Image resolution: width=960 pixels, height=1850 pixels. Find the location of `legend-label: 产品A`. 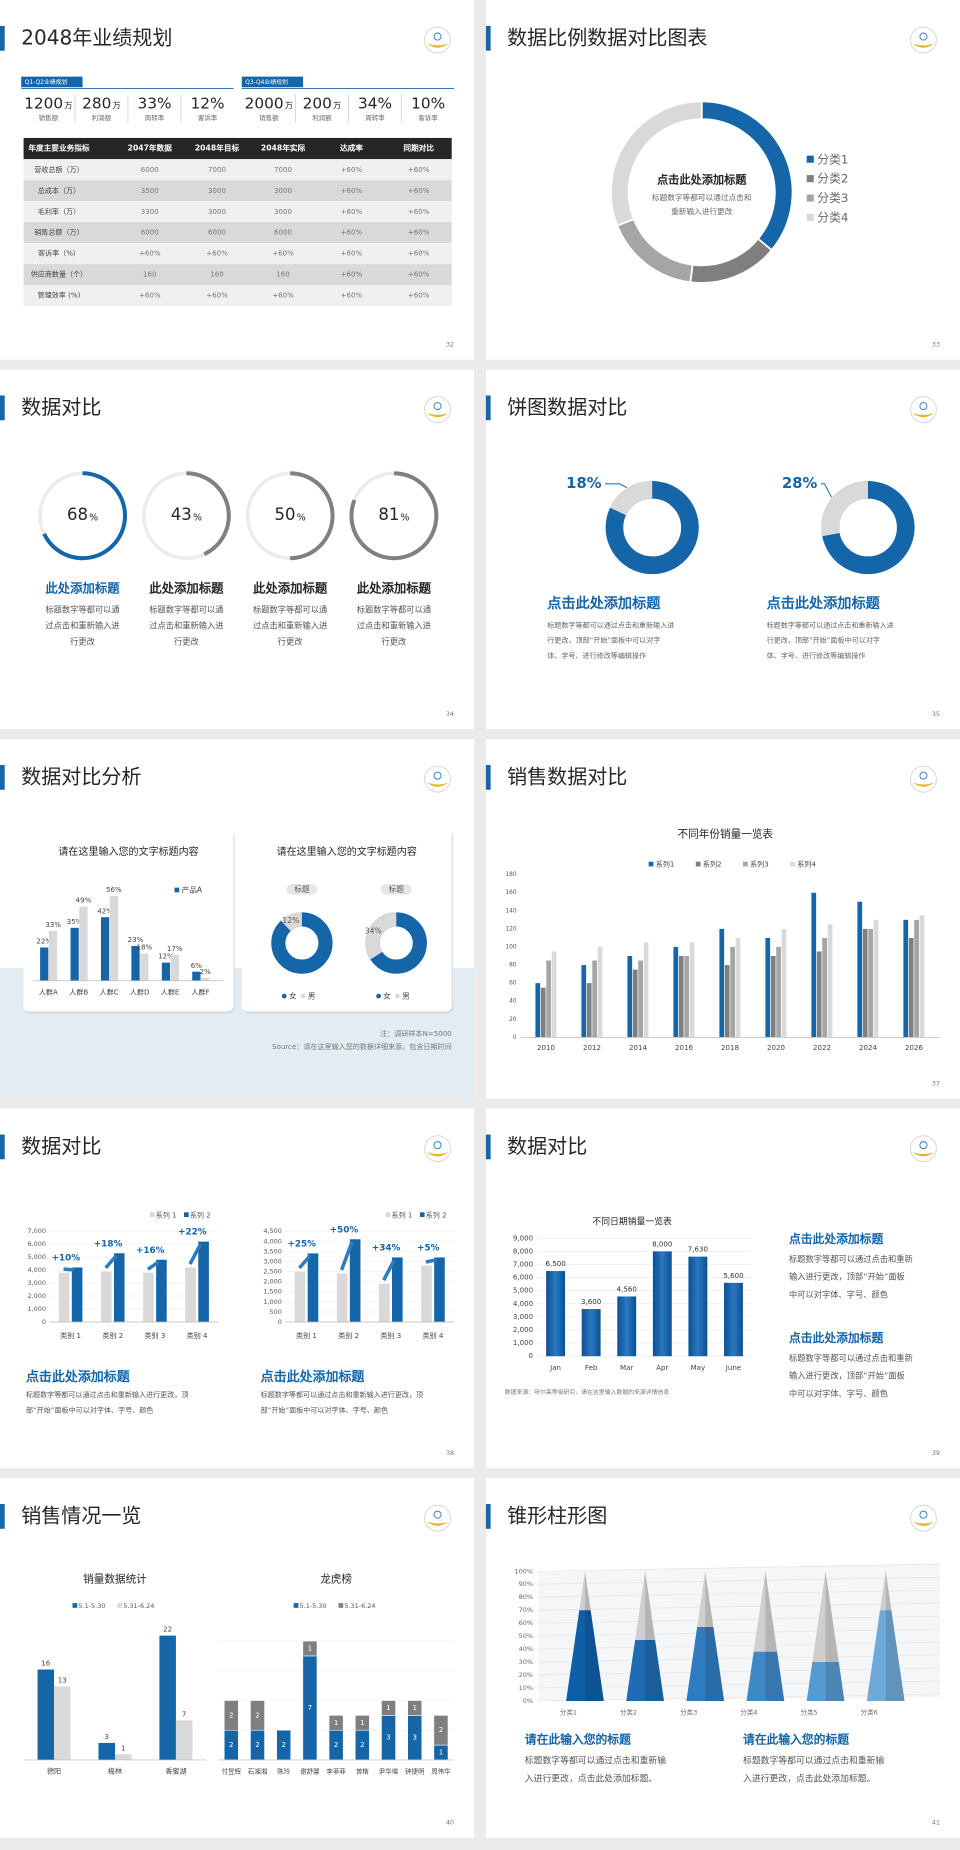

legend-label: 产品A is located at coordinates (192, 890).